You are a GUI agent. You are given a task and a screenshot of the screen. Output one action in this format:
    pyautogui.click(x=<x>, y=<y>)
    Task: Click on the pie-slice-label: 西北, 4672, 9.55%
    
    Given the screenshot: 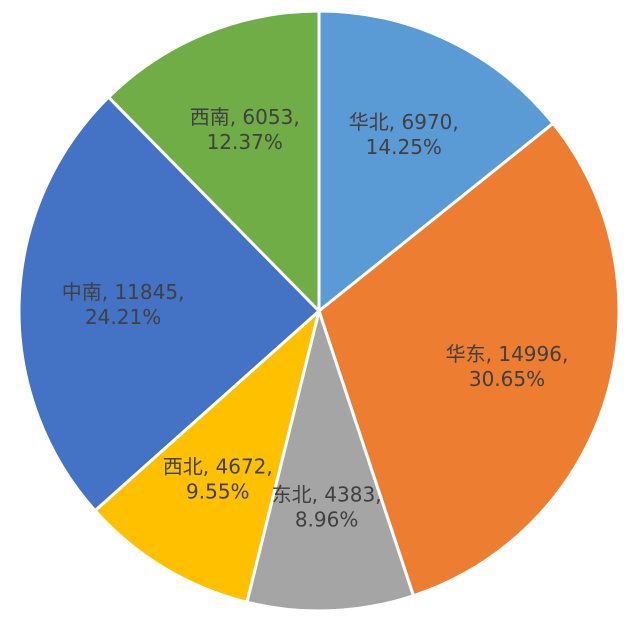 What is the action you would take?
    pyautogui.click(x=218, y=478)
    